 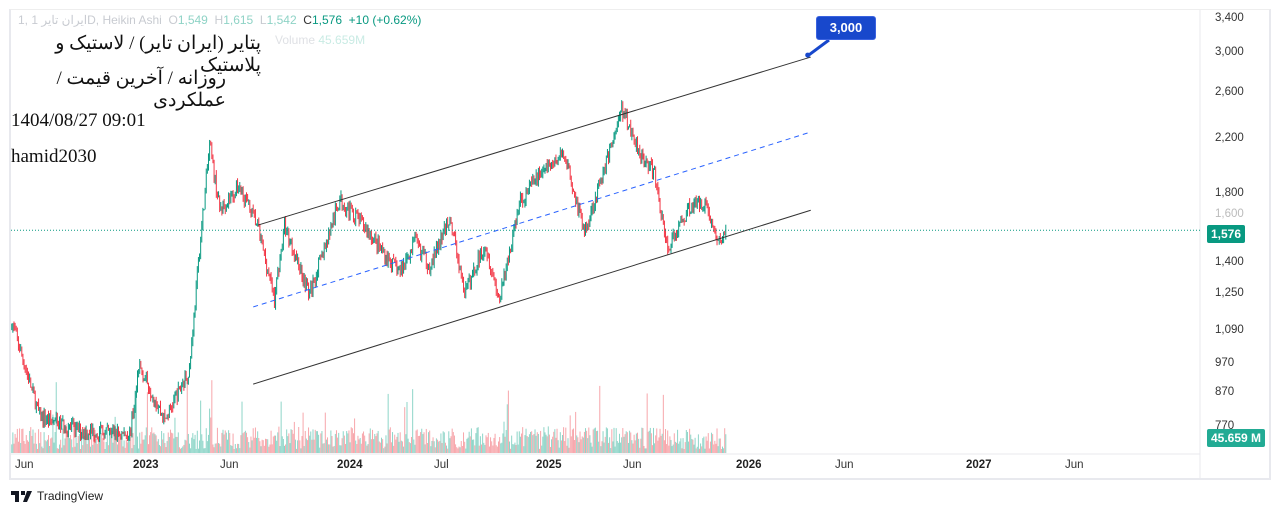 I want to click on close-value: 1,576, so click(x=326, y=20).